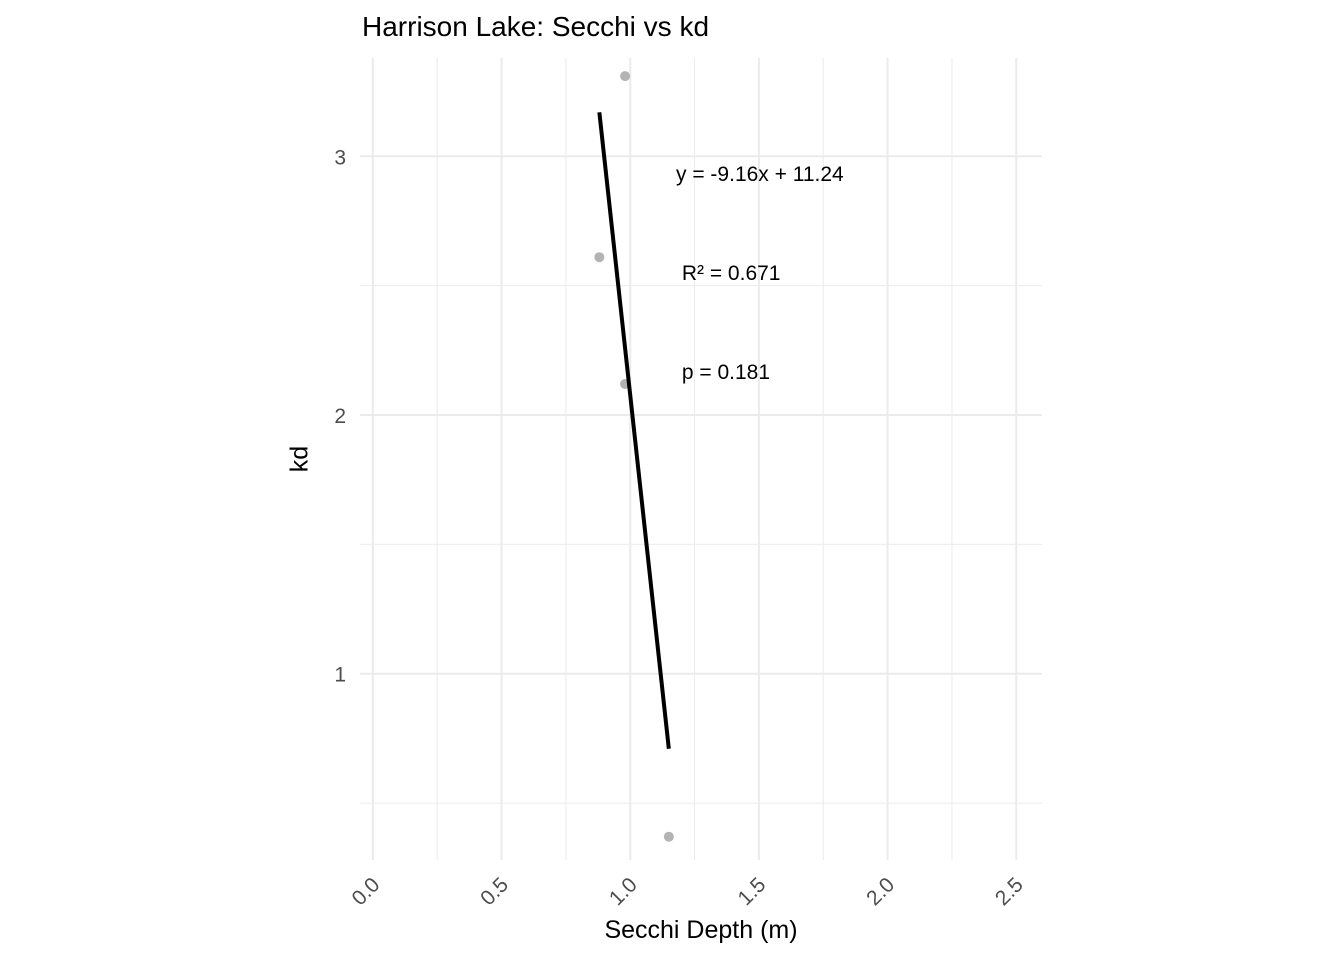  What do you see at coordinates (1009, 891) in the screenshot?
I see `x-tick-label: 2.5` at bounding box center [1009, 891].